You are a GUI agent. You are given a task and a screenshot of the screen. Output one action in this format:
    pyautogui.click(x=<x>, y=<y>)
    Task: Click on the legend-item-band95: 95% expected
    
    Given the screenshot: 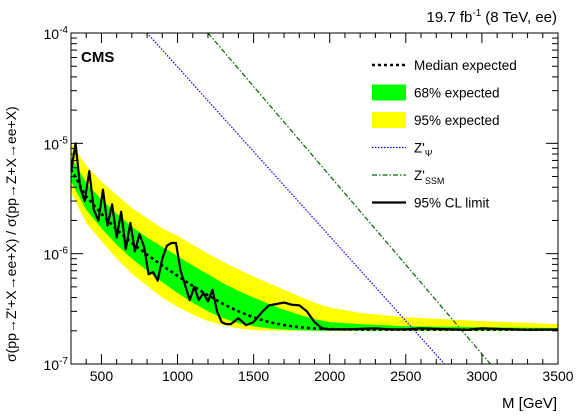 What is the action you would take?
    pyautogui.click(x=436, y=120)
    